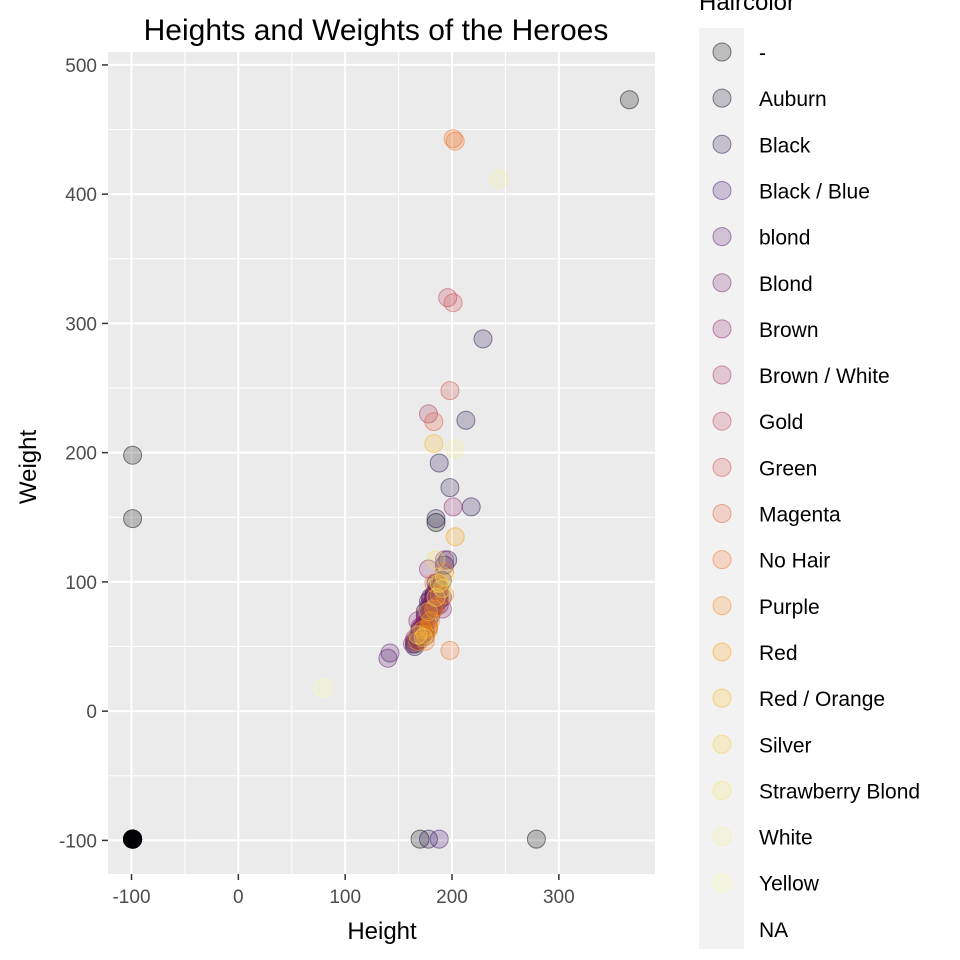 The image size is (960, 960). Describe the element at coordinates (747, 8) in the screenshot. I see `legend-title: Haircolor` at that location.